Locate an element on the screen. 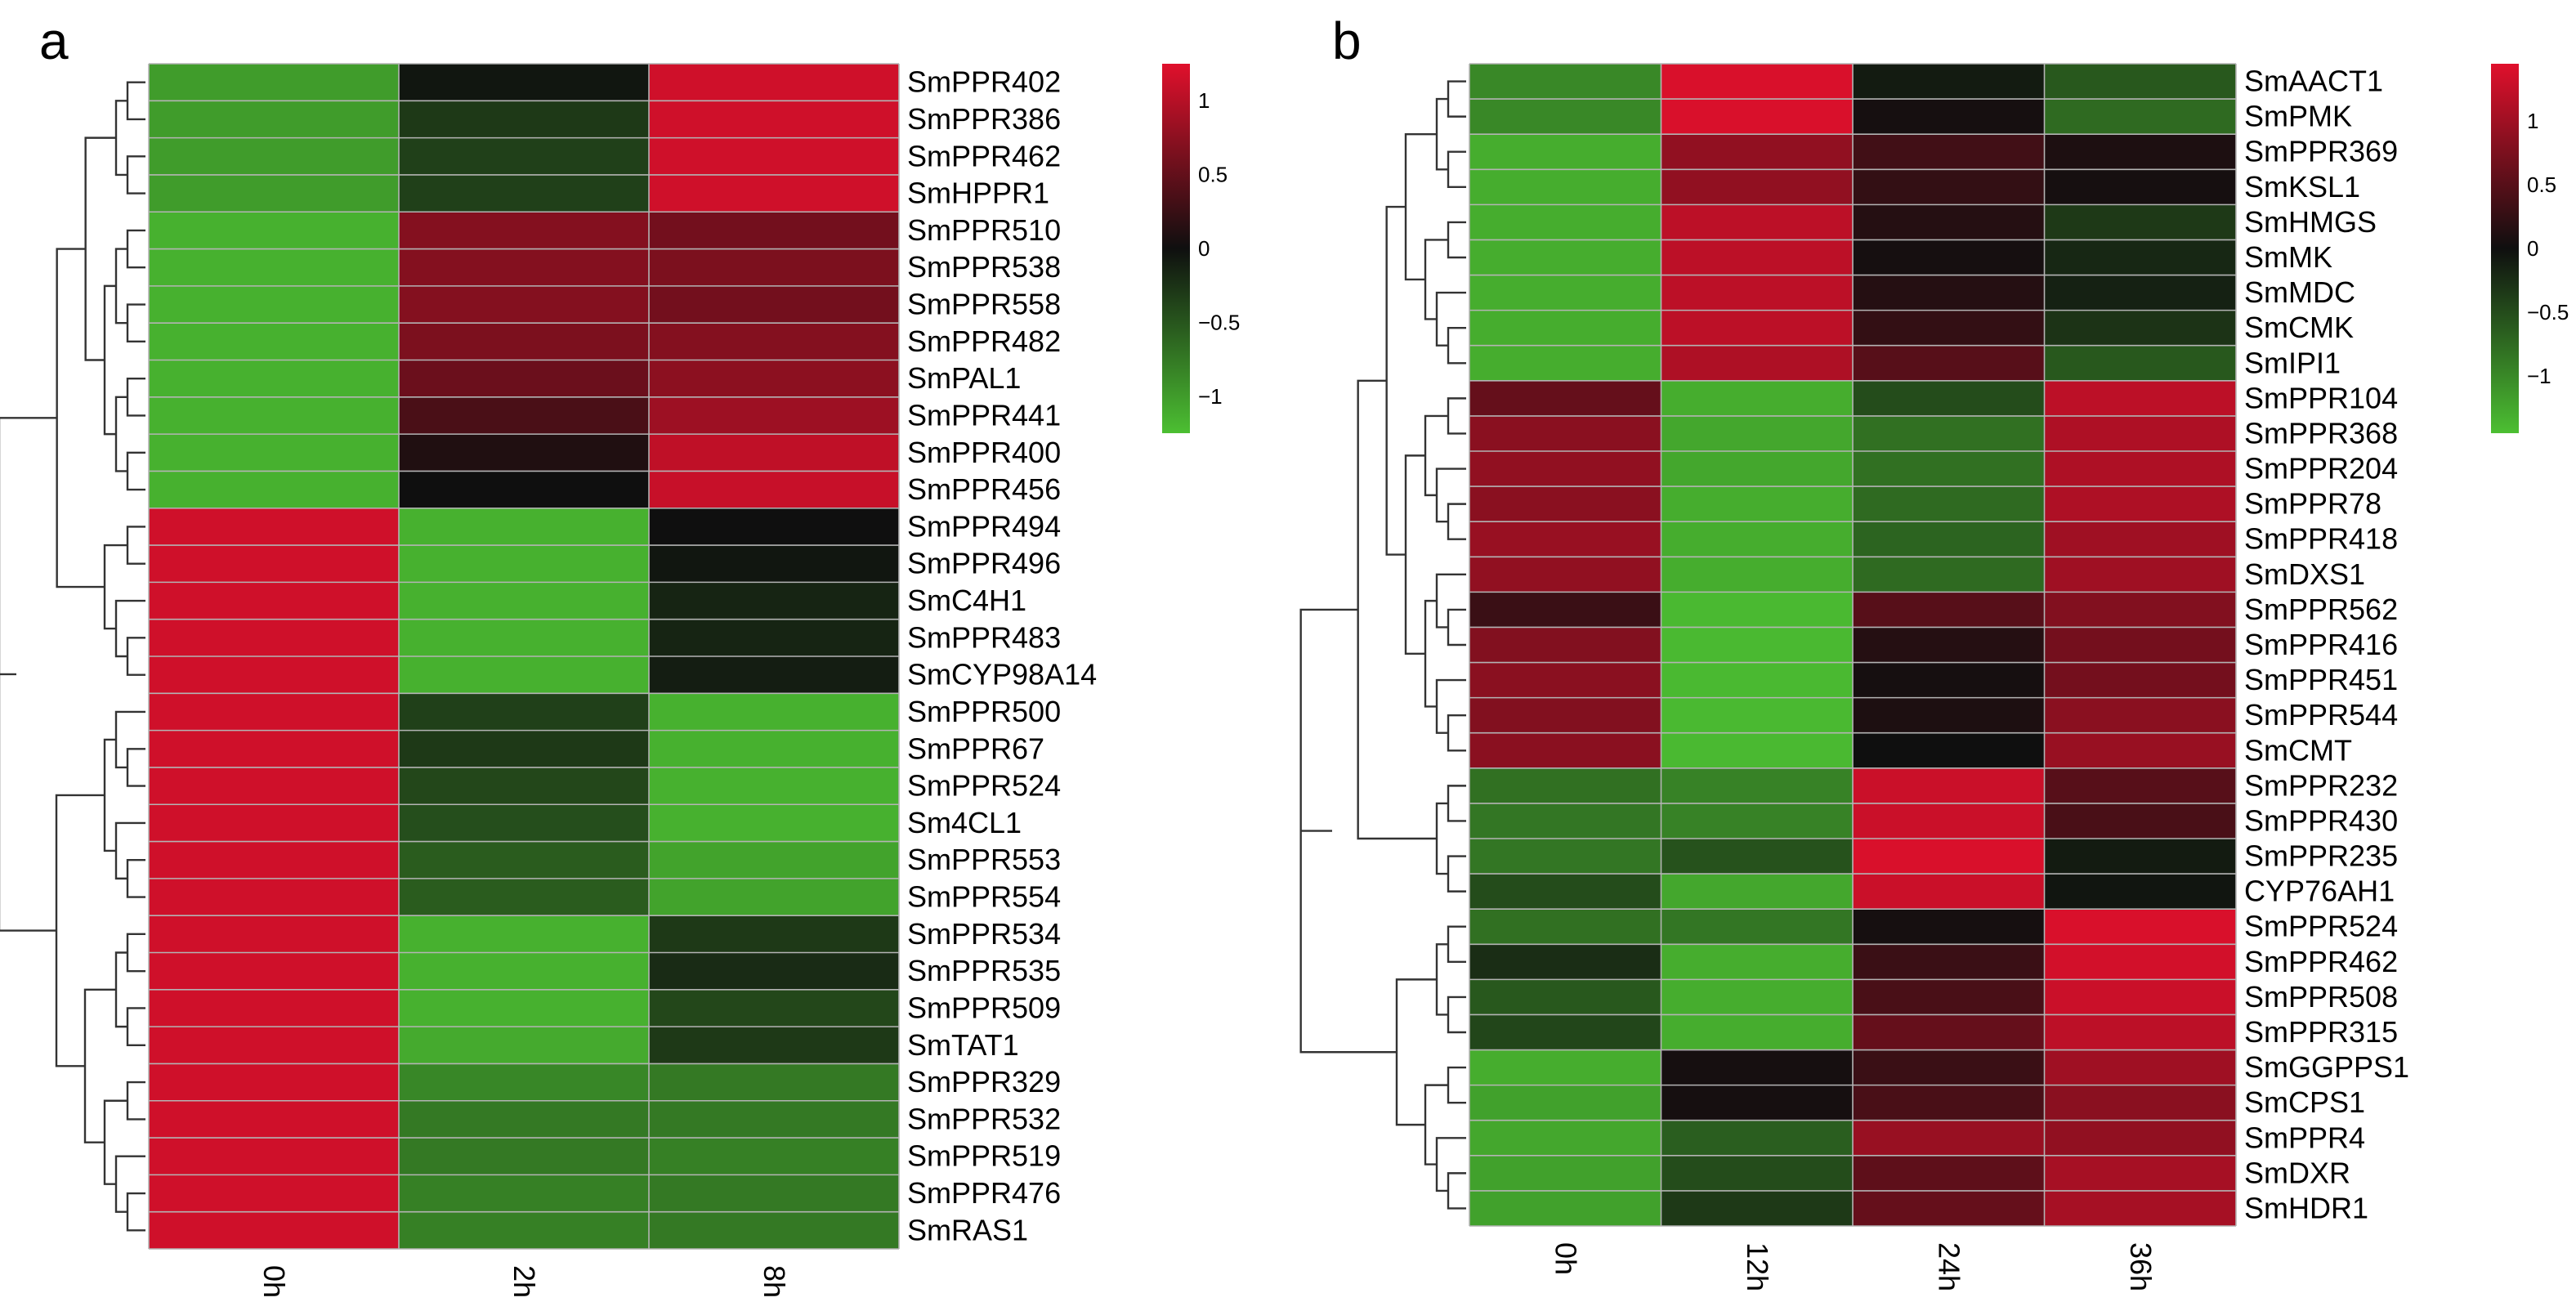  row-label: SmPPR67 is located at coordinates (976, 748).